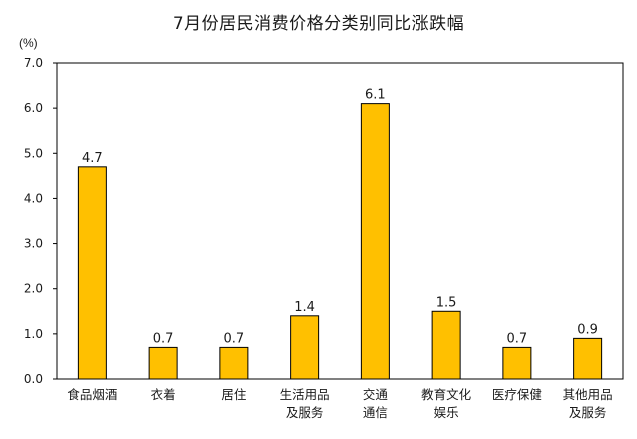  What do you see at coordinates (33, 289) in the screenshot?
I see `y-tick-label: 2.0` at bounding box center [33, 289].